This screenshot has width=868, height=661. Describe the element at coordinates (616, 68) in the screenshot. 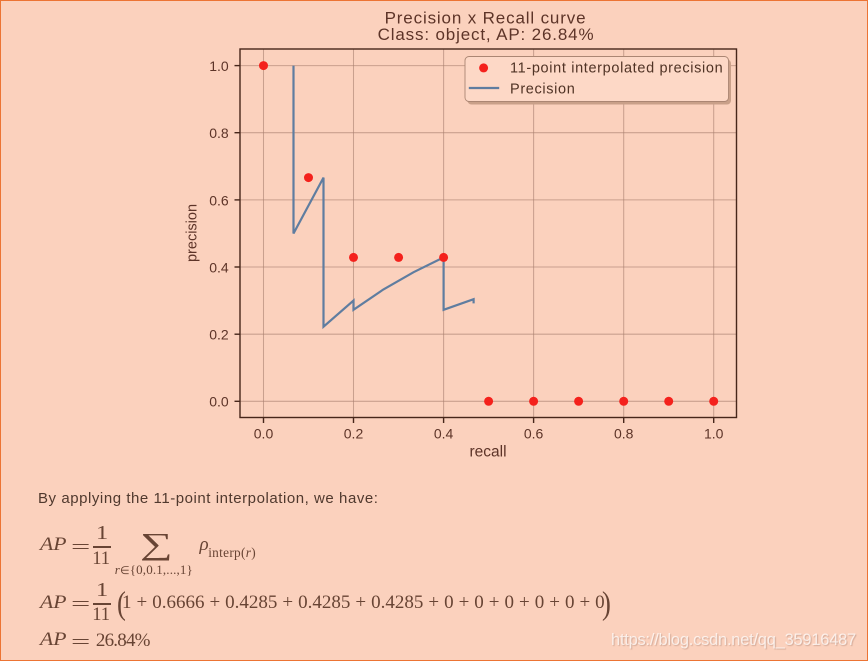

I see `svg-text:11-point interpolated precisio: 11-point interpolated precision` at that location.